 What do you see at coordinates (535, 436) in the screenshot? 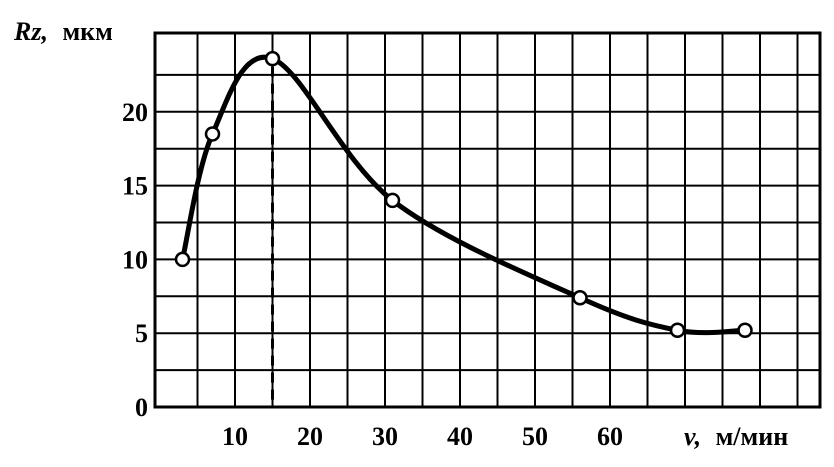
I see `x-tick-label: 50` at bounding box center [535, 436].